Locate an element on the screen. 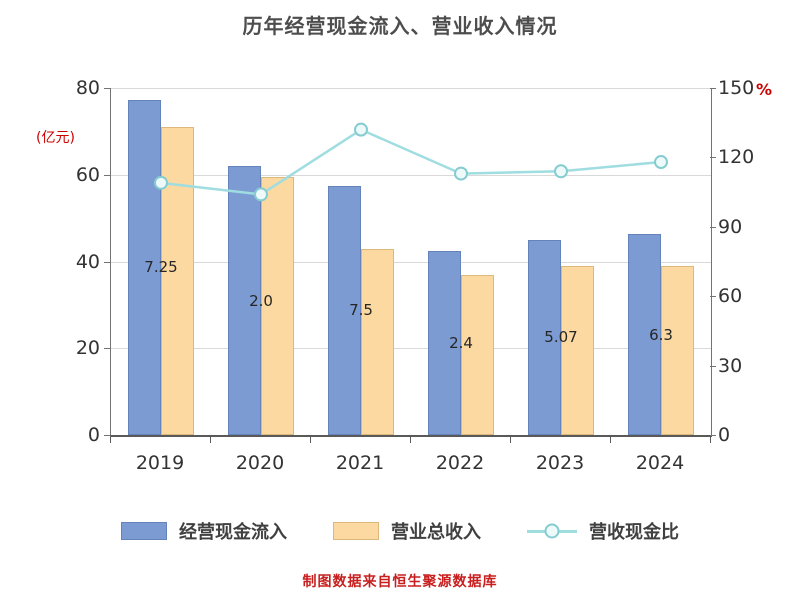 This screenshot has height=600, width=800. x-axis-label: 2020 is located at coordinates (260, 463).